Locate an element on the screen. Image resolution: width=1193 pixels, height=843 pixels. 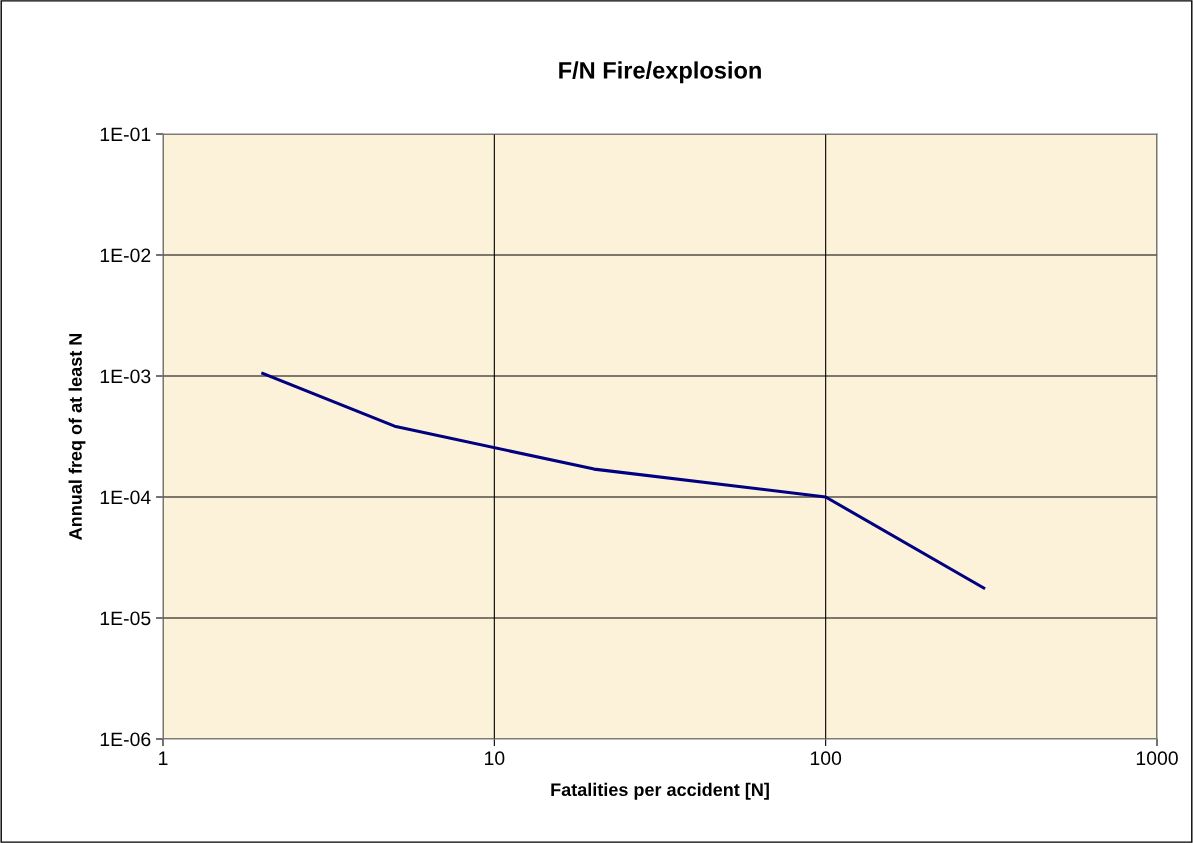
x-tick-label: 1 is located at coordinates (163, 758).